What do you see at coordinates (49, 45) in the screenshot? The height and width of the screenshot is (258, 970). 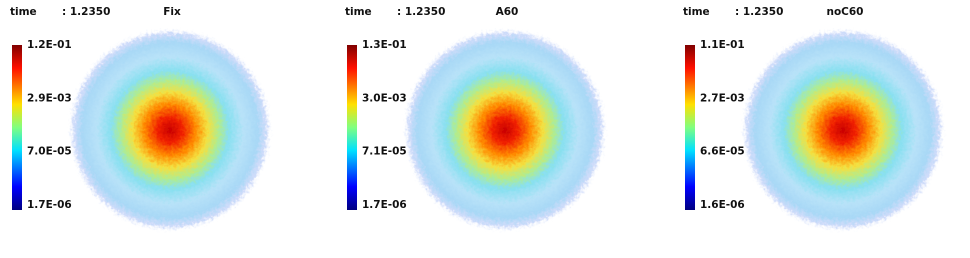 I see `colorbar-label: 1.2E-01` at bounding box center [49, 45].